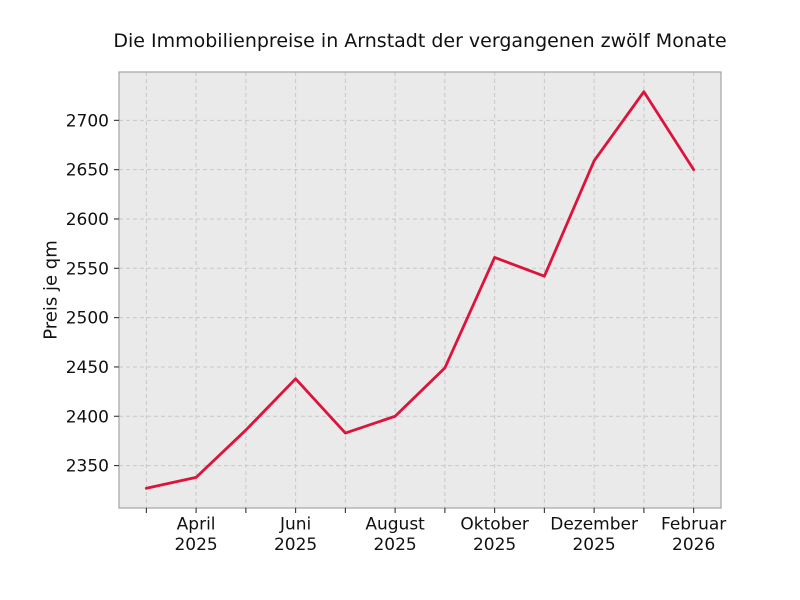 This screenshot has width=800, height=600. I want to click on x-tick-label: Oktober 2025, so click(494, 535).